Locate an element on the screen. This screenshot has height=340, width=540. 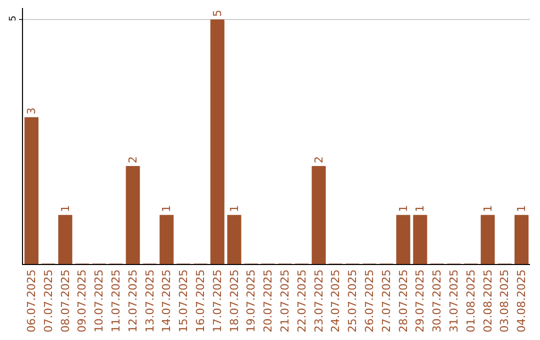
x-tick-label: 22.07.2025 is located at coordinates (301, 300).